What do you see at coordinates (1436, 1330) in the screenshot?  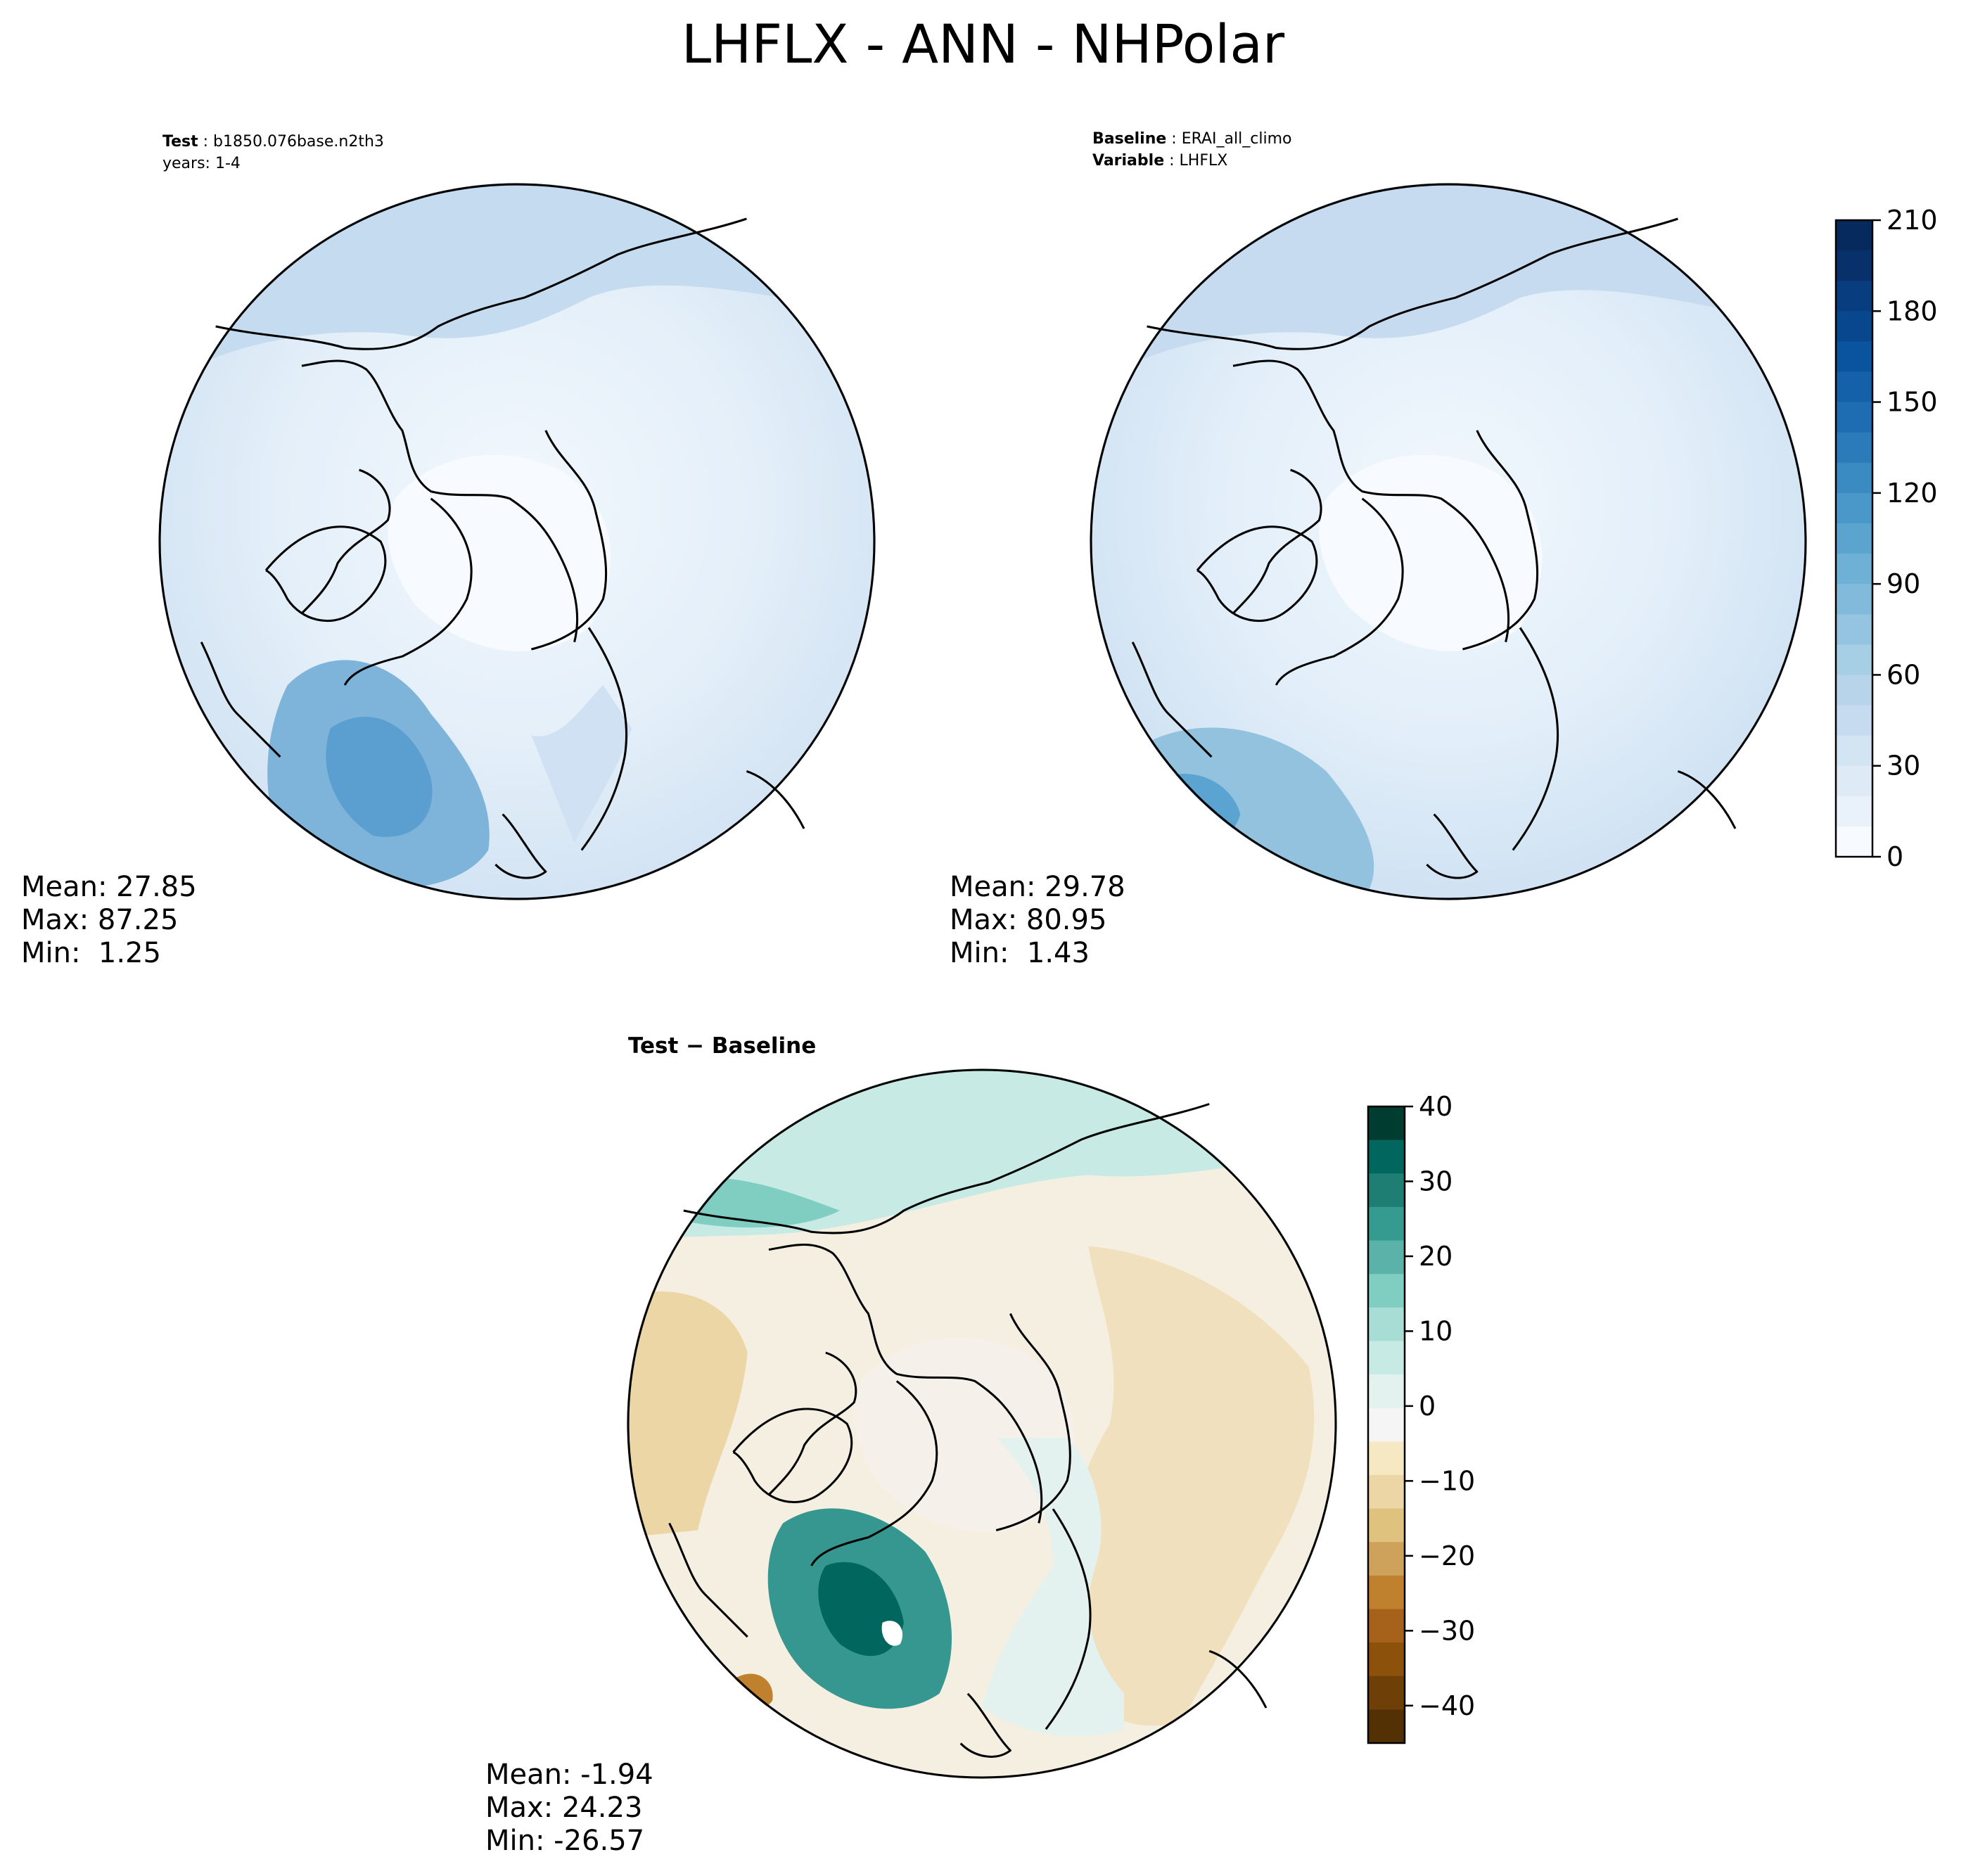 I see `diff-colorbar-tick-label: 10` at bounding box center [1436, 1330].